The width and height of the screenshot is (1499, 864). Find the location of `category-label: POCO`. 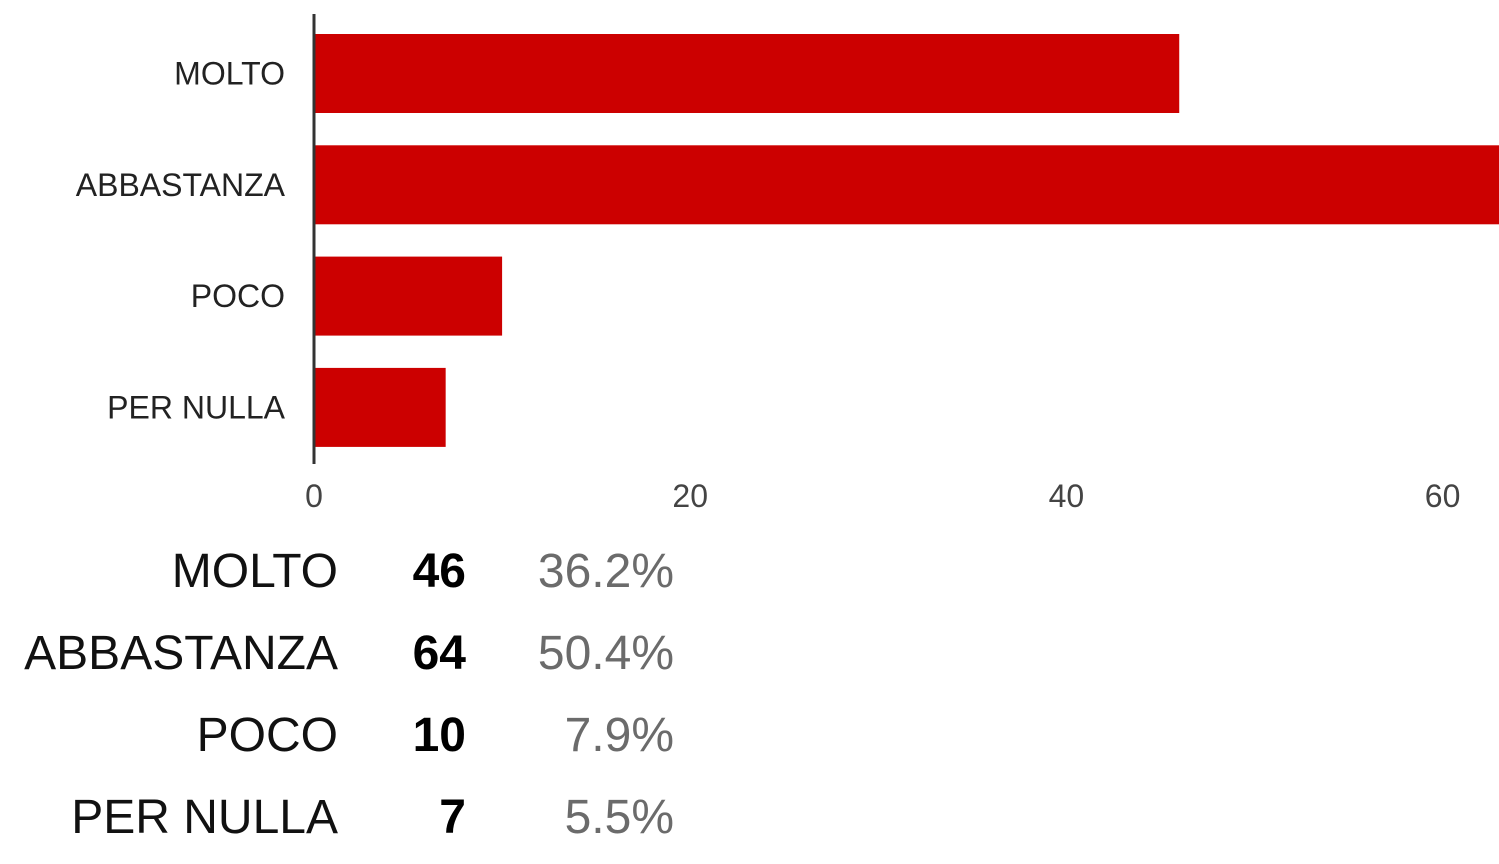

category-label: POCO is located at coordinates (238, 296).